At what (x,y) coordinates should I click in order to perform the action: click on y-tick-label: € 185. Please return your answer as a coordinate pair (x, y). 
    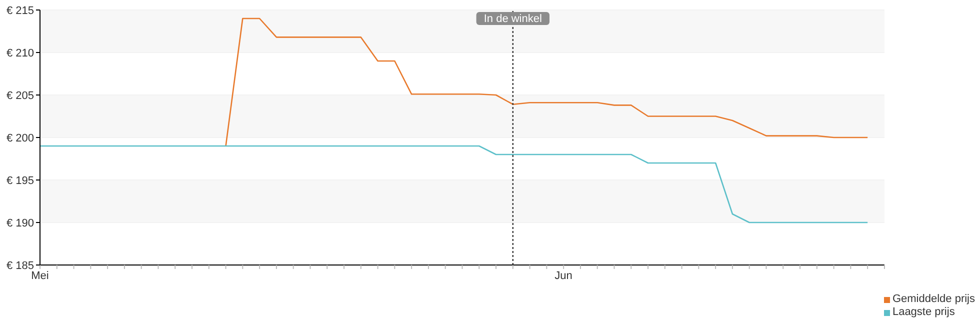
    Looking at the image, I should click on (20, 266).